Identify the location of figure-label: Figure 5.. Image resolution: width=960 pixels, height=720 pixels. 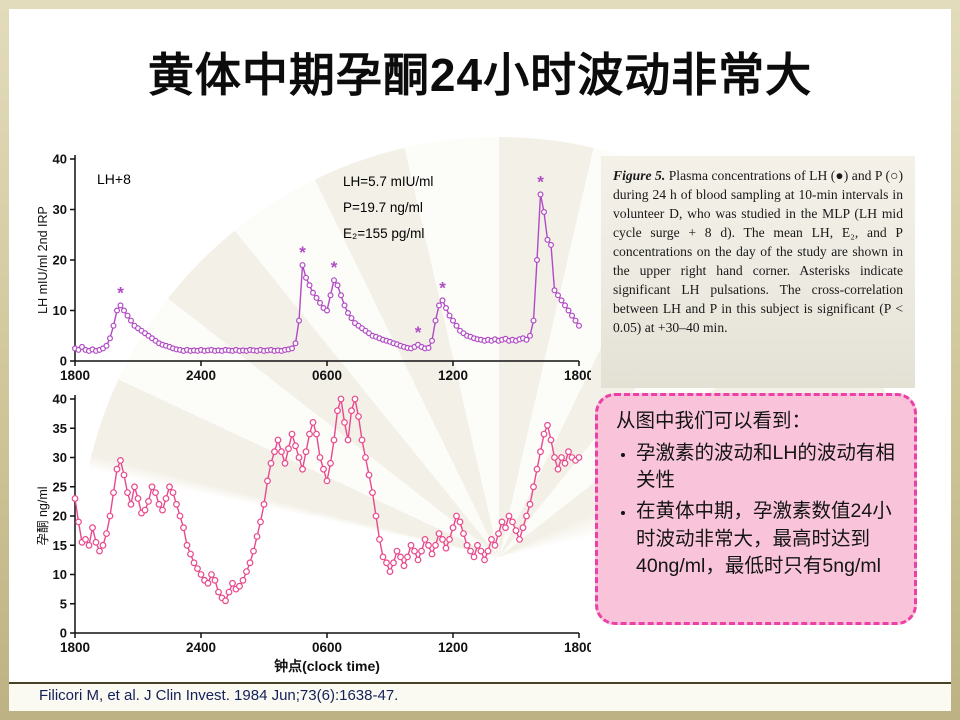
(639, 175).